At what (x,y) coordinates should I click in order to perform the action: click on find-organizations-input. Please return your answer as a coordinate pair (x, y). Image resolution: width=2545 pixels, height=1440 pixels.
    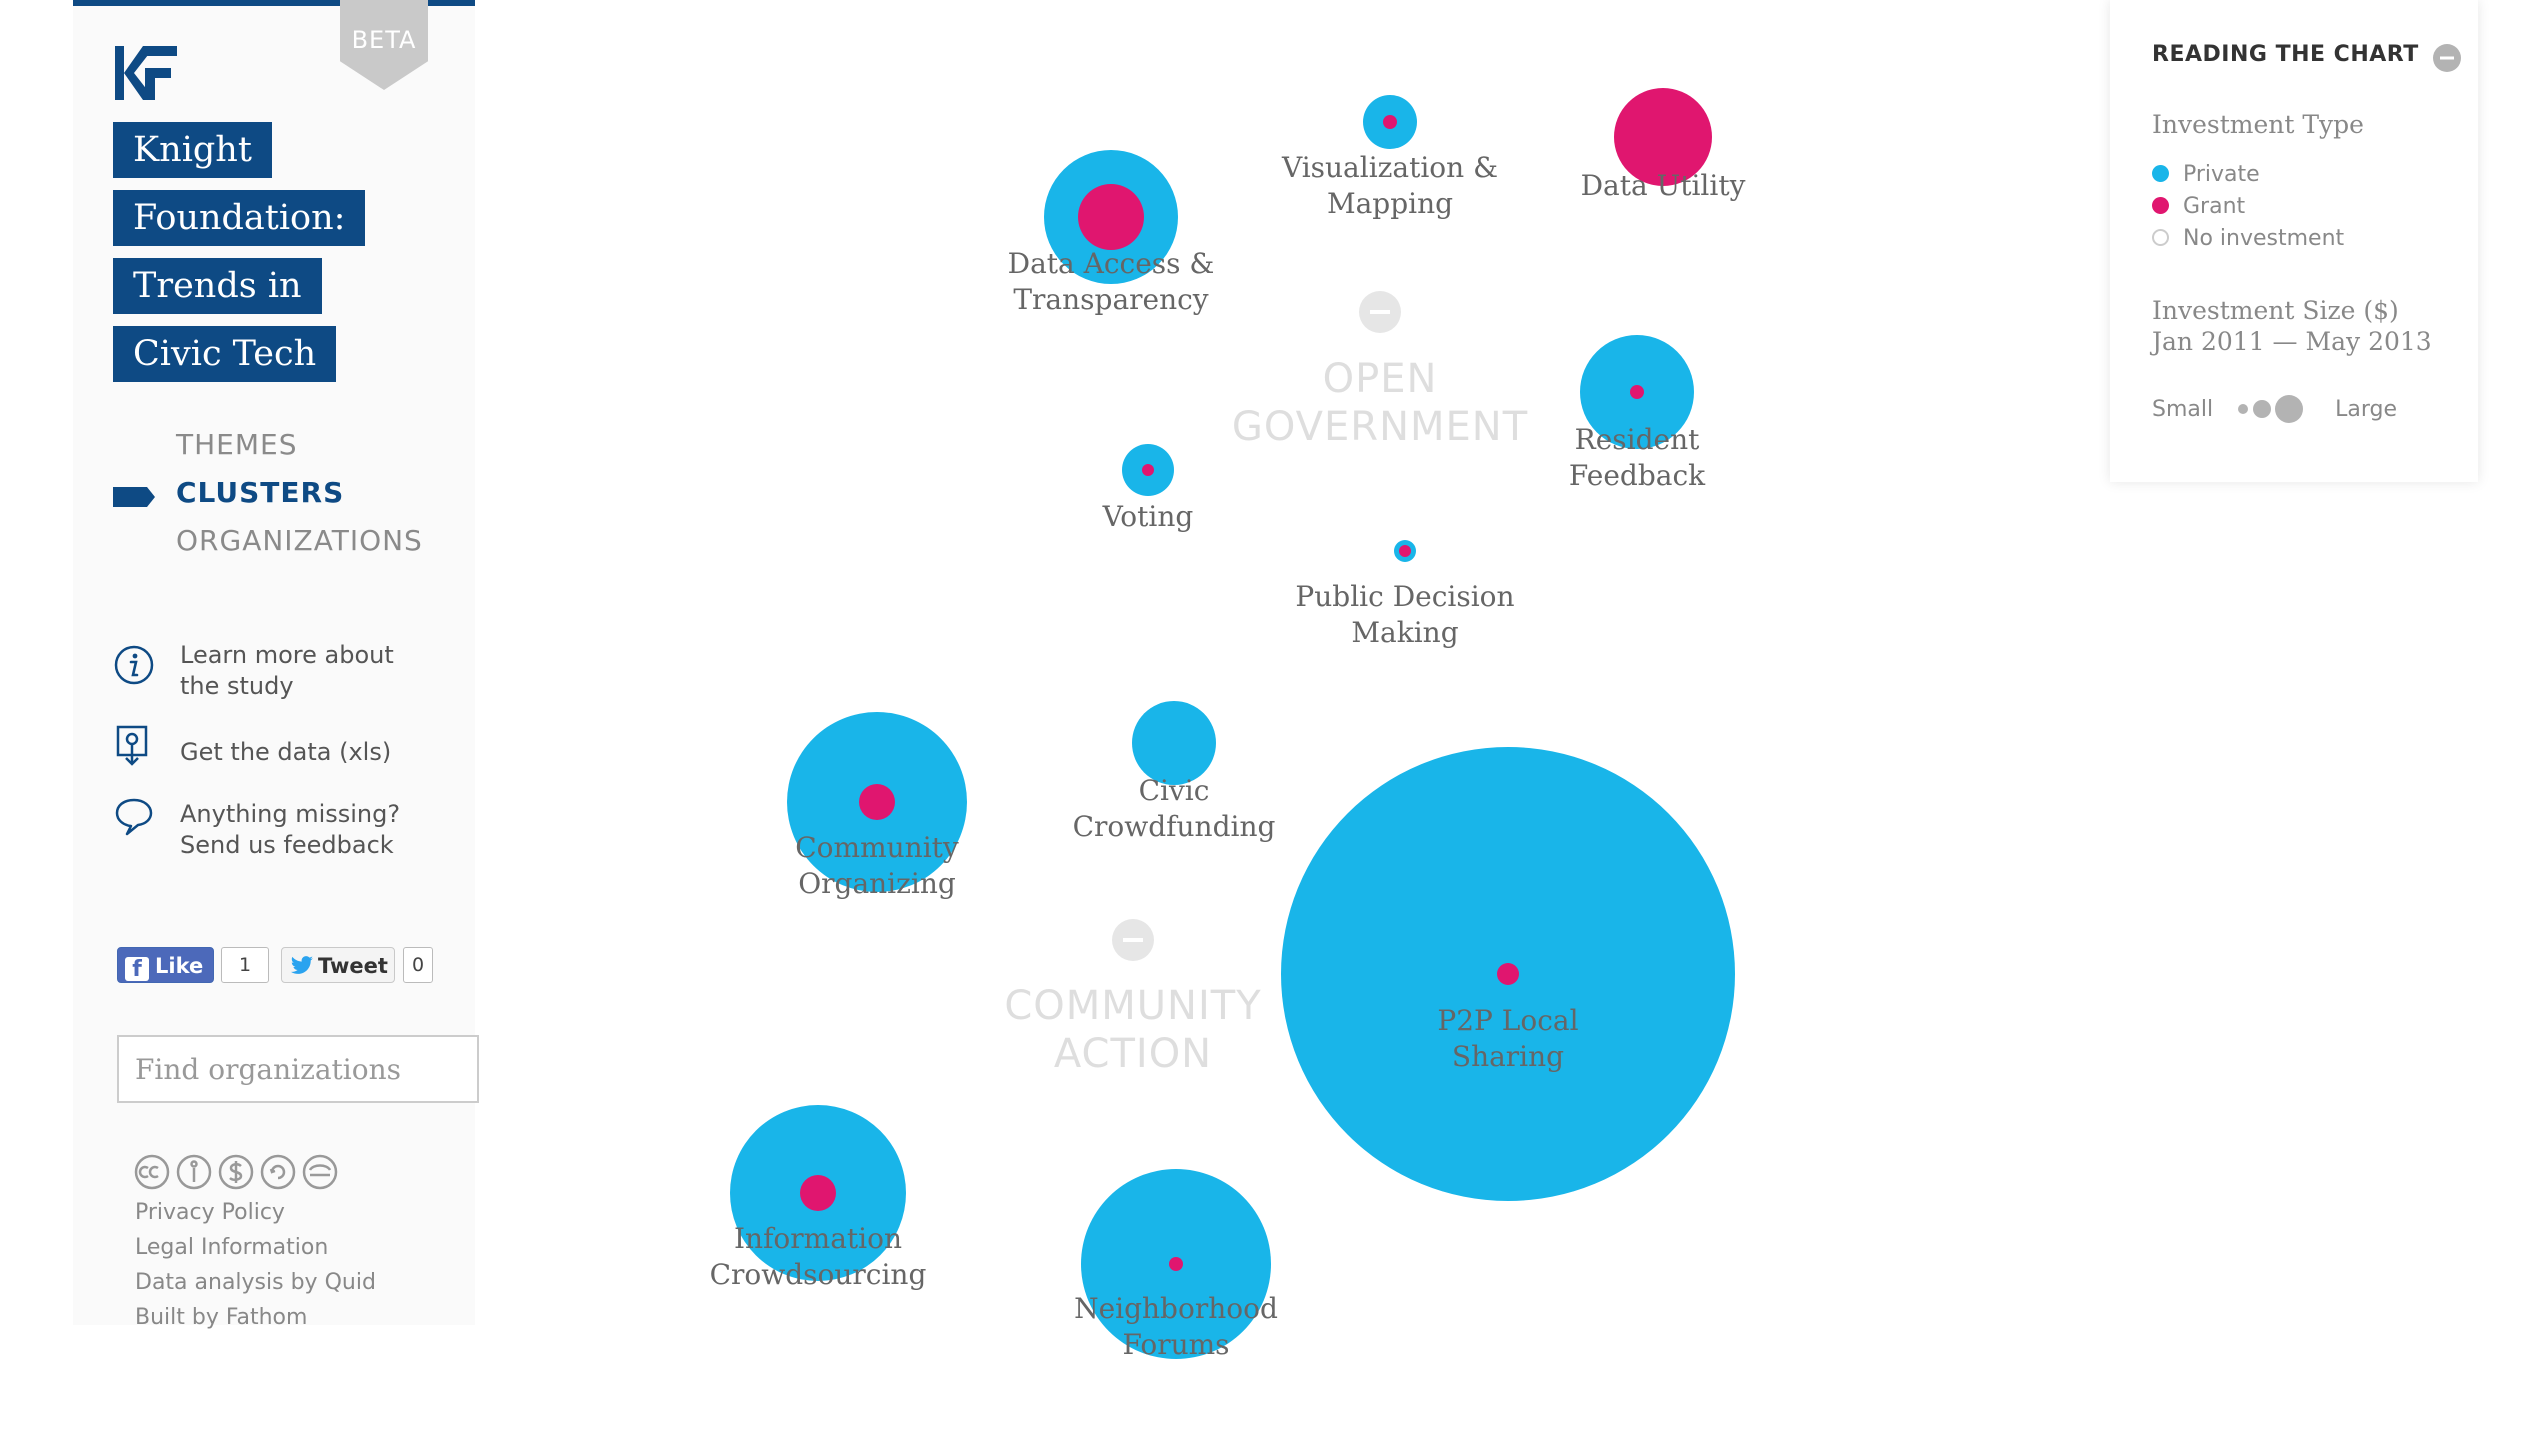
    Looking at the image, I should click on (298, 1069).